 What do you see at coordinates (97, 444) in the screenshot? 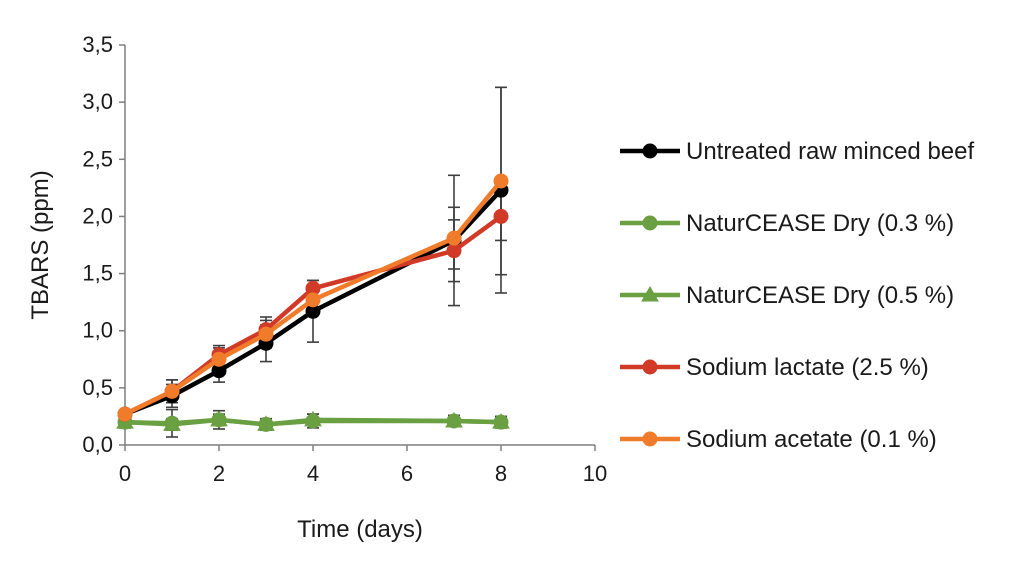
I see `y-tick-label: 0,0` at bounding box center [97, 444].